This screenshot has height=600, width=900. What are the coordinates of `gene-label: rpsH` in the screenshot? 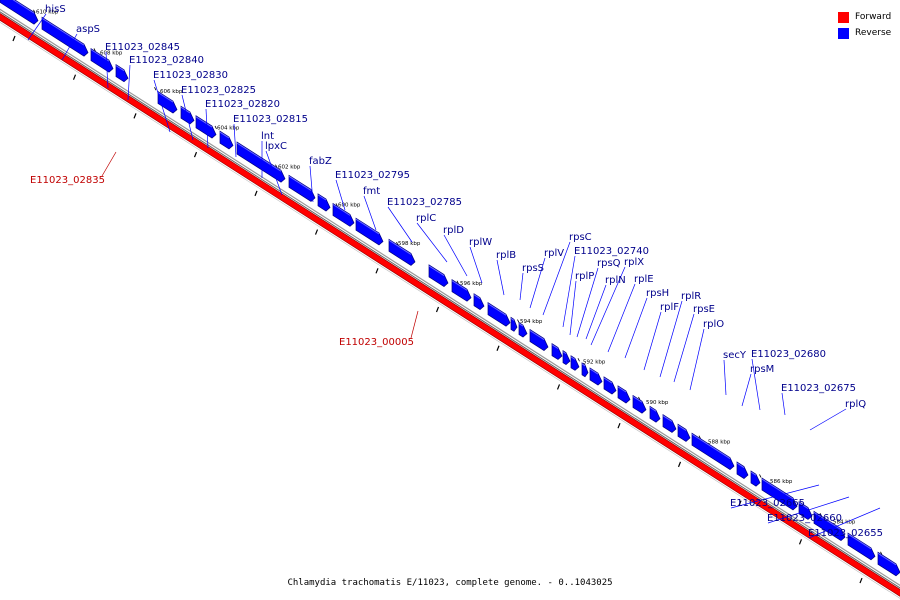 It's located at (657, 293).